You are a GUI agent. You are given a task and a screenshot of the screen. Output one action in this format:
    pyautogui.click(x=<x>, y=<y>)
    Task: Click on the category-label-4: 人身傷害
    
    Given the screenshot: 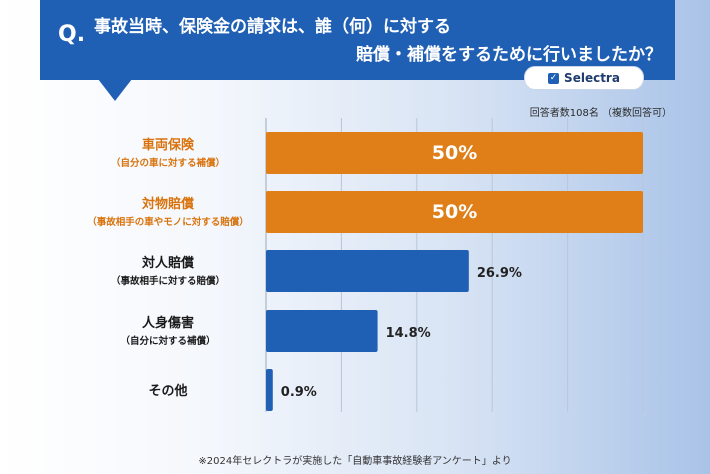 What is the action you would take?
    pyautogui.click(x=168, y=323)
    